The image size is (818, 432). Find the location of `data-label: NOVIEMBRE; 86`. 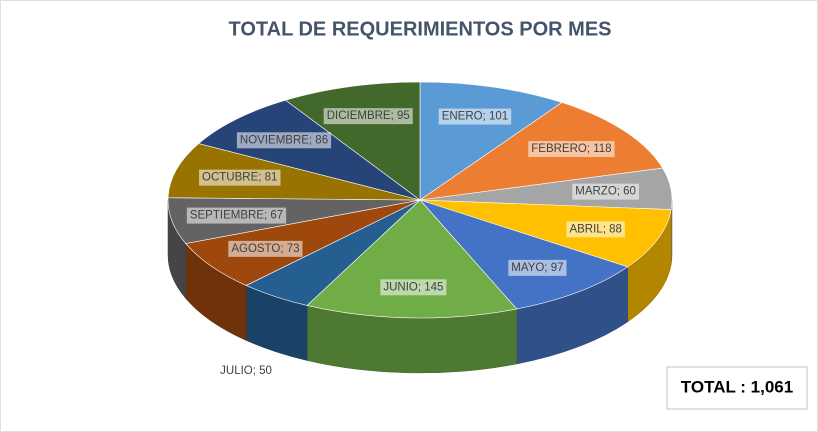

data-label: NOVIEMBRE; 86 is located at coordinates (284, 140).